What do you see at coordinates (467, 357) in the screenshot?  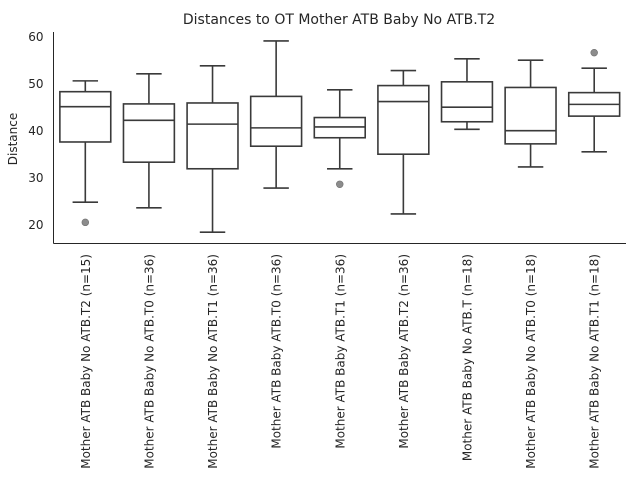 I see `x-tick-label: Mother ATB Baby No ATB.T (n=18)` at bounding box center [467, 357].